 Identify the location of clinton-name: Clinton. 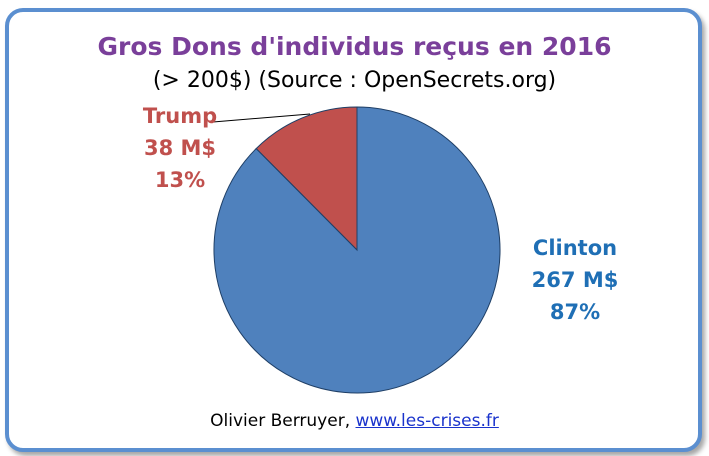
(575, 248).